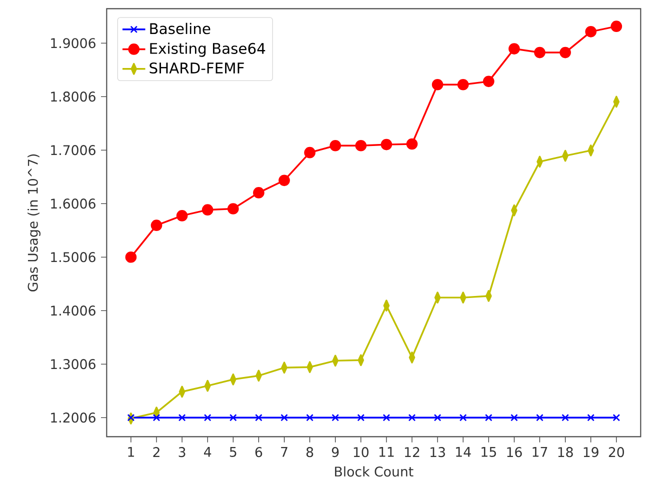 The image size is (648, 503). What do you see at coordinates (208, 49) in the screenshot?
I see `legend-label: Existing Base64` at bounding box center [208, 49].